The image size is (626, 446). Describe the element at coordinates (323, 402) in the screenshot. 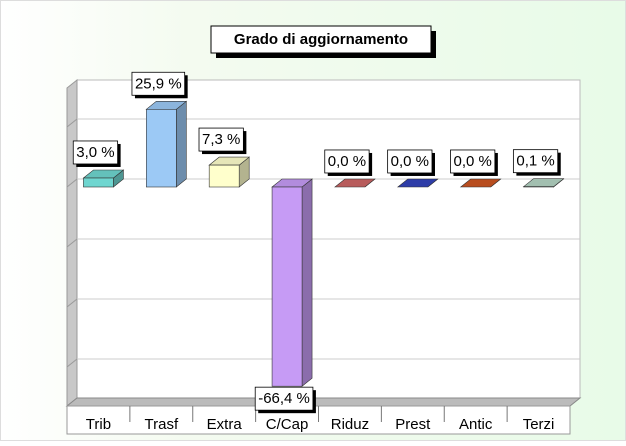

I see `floor` at that location.